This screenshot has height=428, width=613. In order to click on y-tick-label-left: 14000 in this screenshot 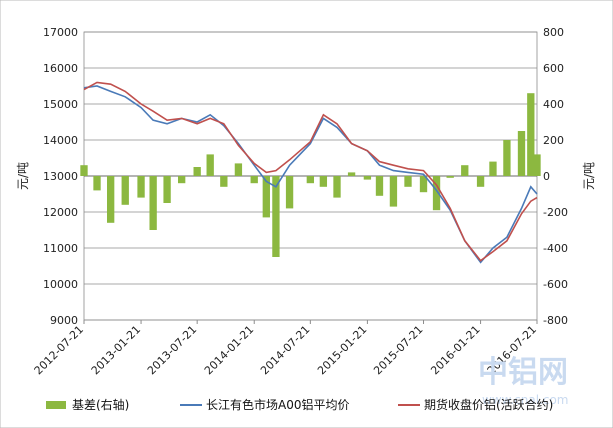, I will do `click(60, 140)`.